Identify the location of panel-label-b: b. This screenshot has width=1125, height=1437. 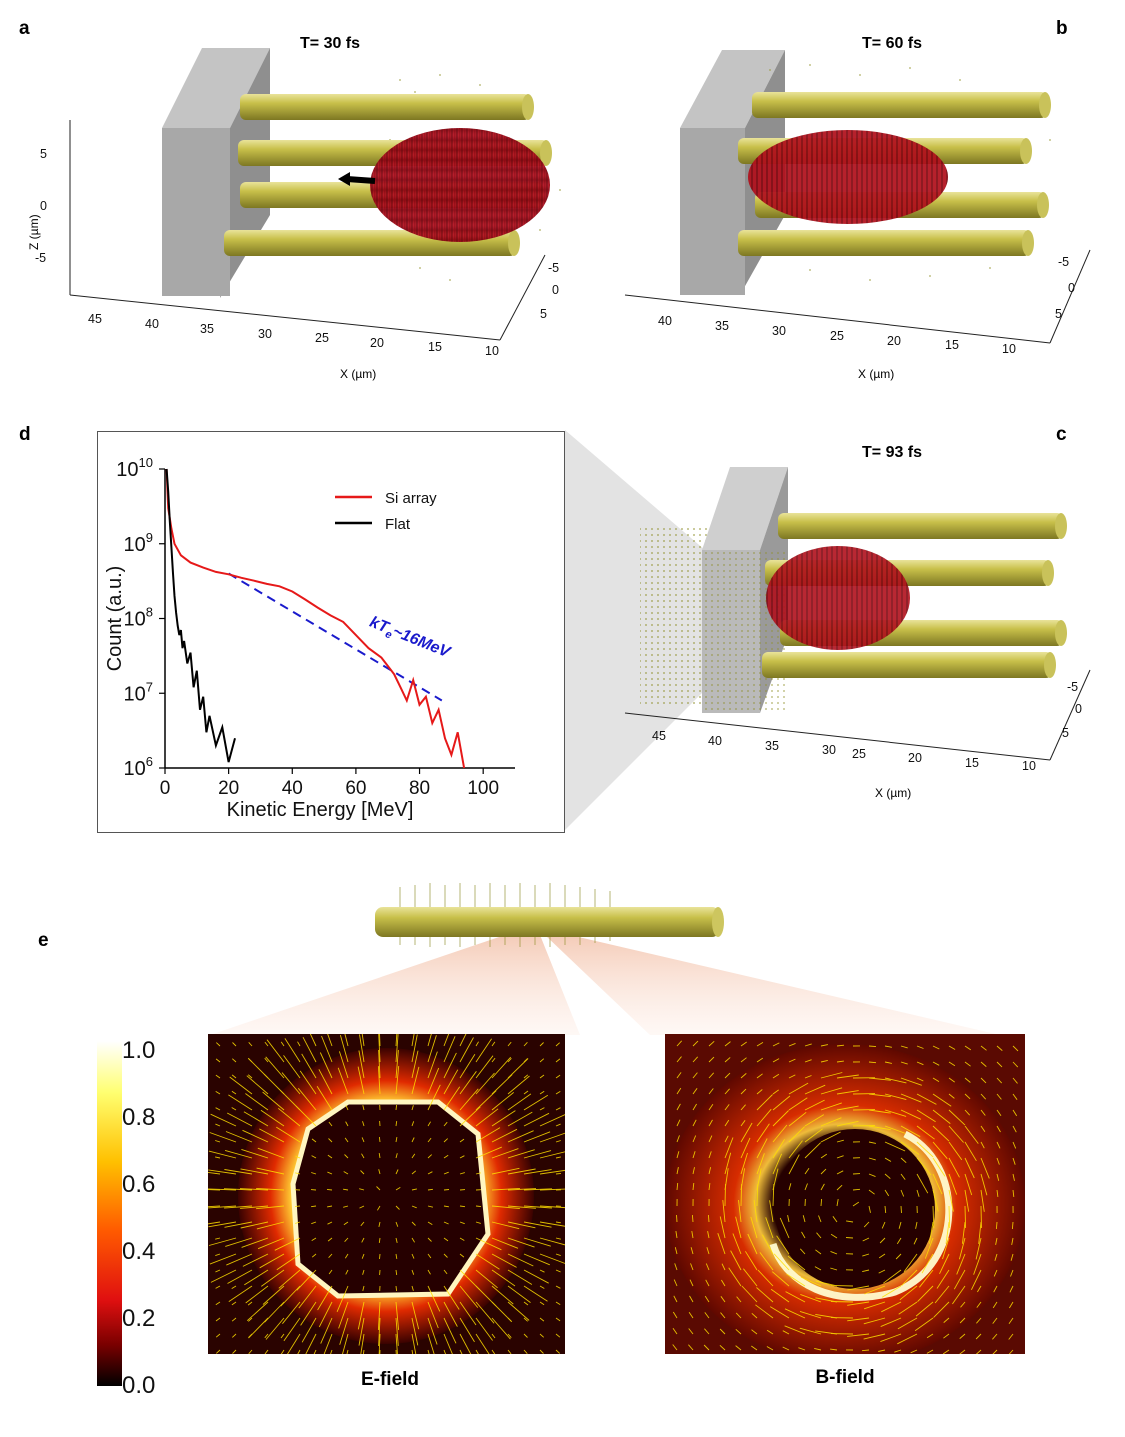
(1062, 28).